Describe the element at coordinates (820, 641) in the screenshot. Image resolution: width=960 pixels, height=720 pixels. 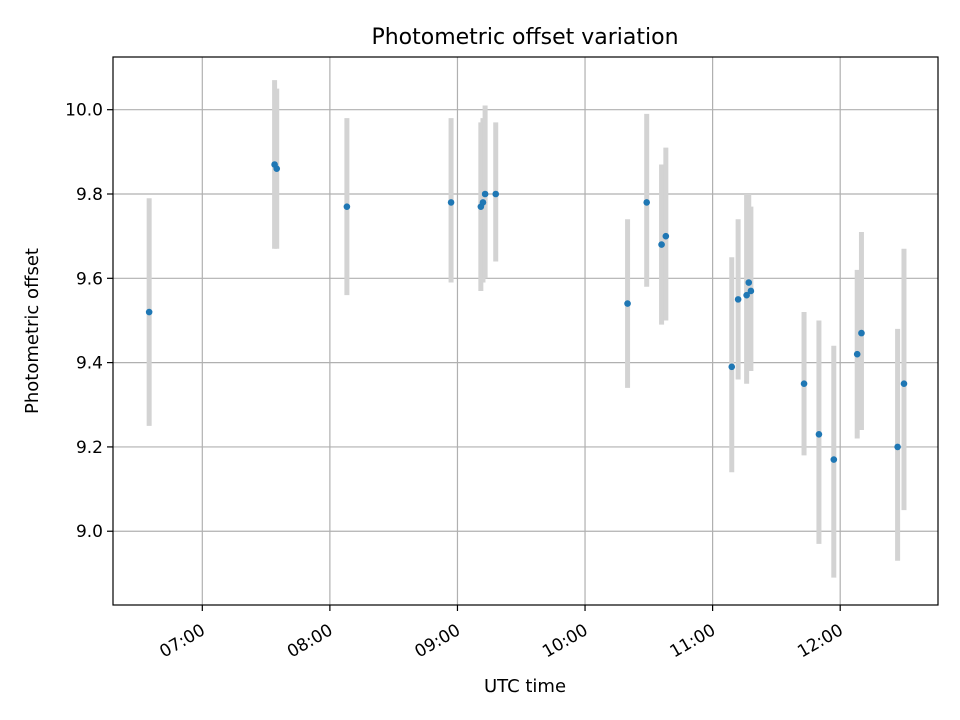
I see `x-tick-label: 12:00` at that location.